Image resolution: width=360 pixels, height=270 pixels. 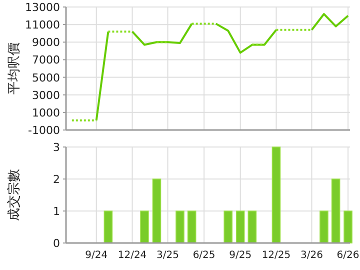 I want to click on y-tick-label: 3000, so click(x=46, y=95).